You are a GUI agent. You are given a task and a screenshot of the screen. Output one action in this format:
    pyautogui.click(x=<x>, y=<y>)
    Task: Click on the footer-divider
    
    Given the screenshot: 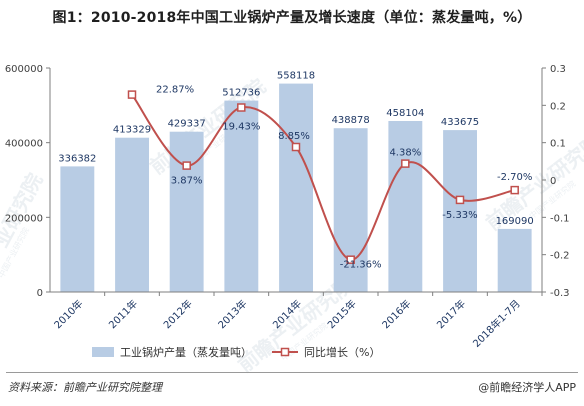 What is the action you would take?
    pyautogui.click(x=292, y=372)
    